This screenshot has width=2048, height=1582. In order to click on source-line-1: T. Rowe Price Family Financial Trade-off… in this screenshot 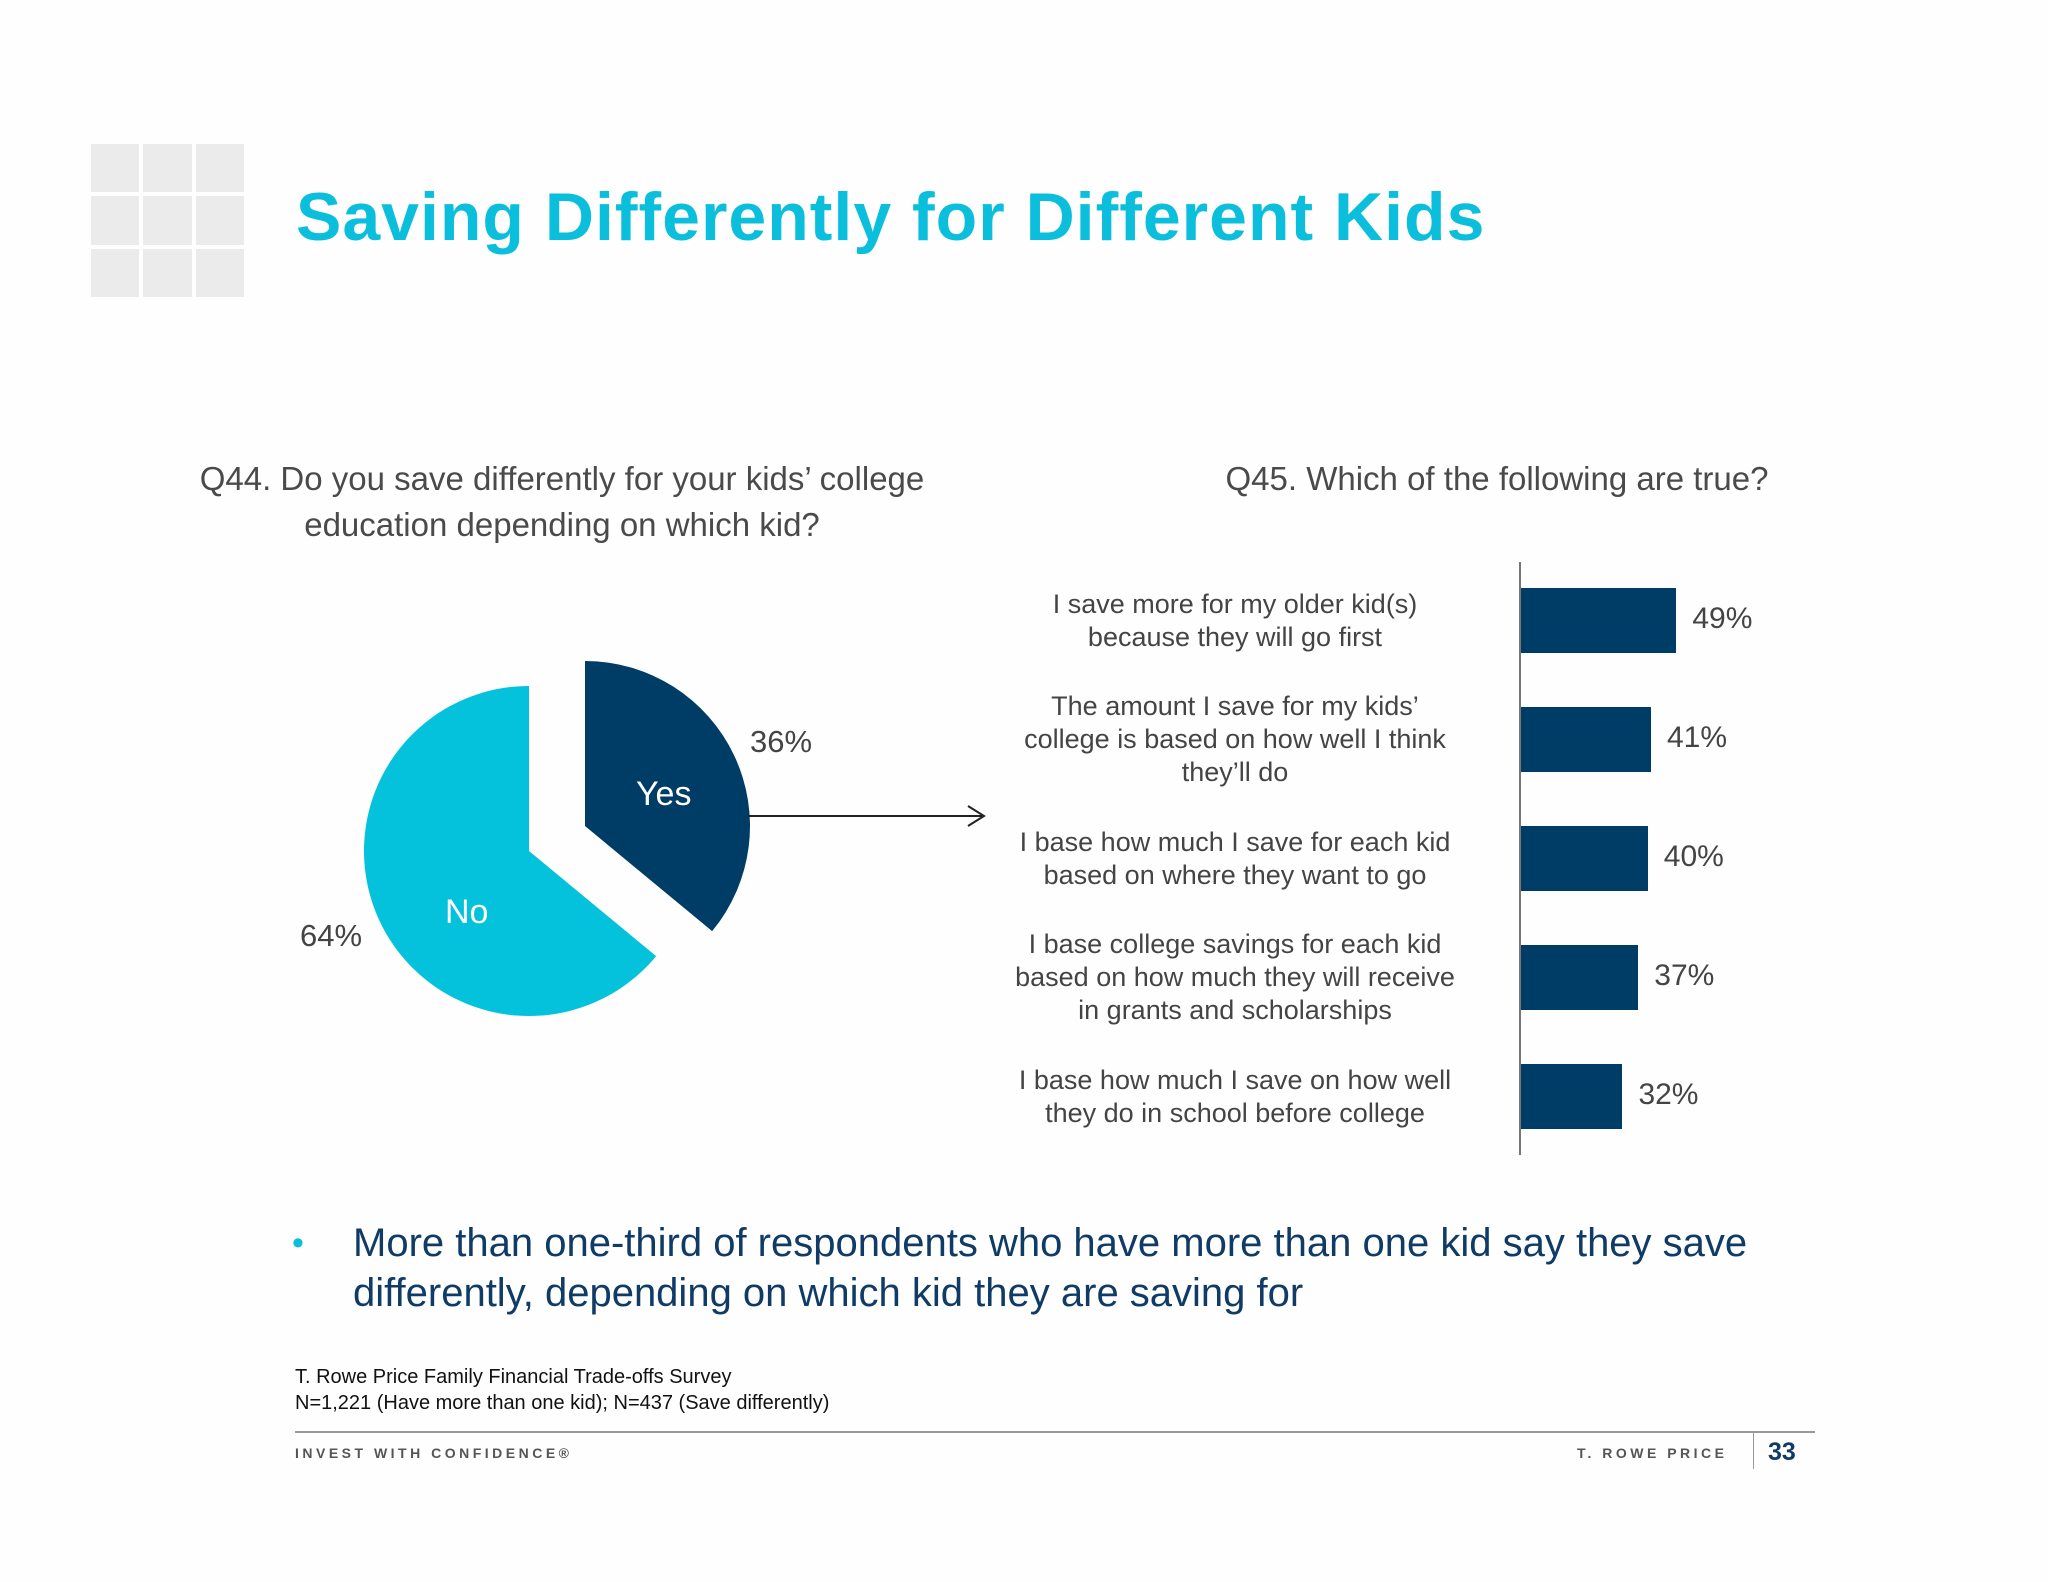, I will do `click(513, 1377)`.